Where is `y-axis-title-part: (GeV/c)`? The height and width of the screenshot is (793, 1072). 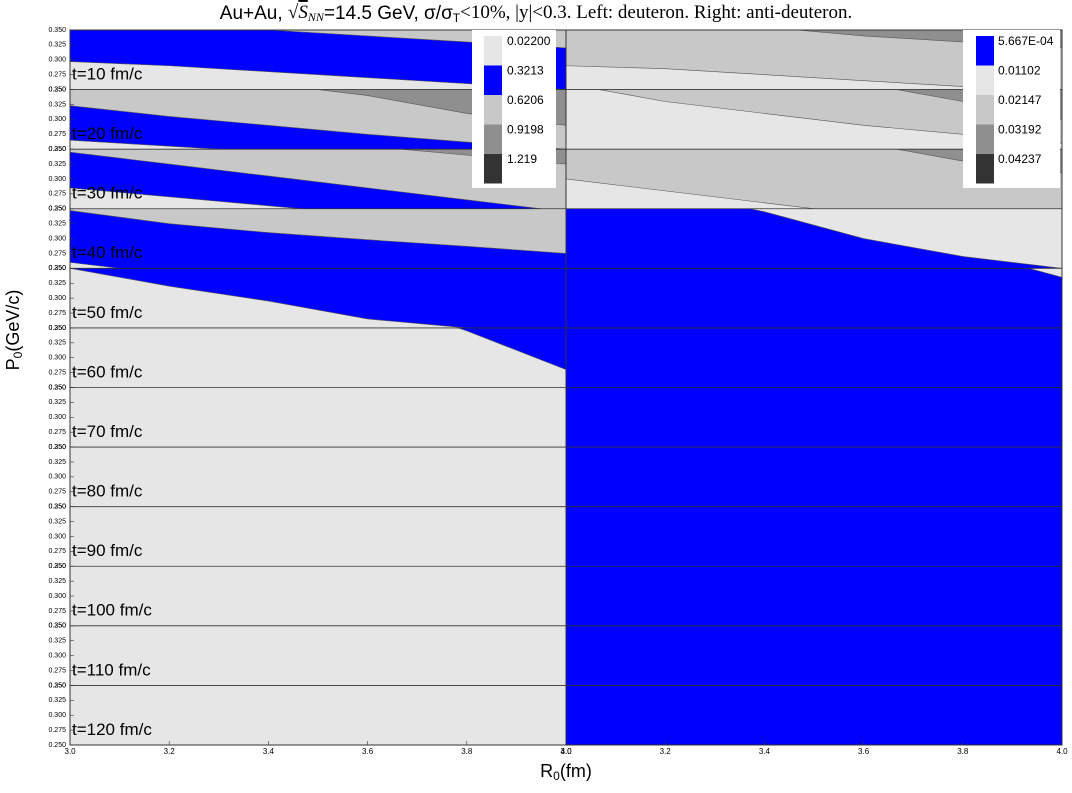
y-axis-title-part: (GeV/c) is located at coordinates (13, 321).